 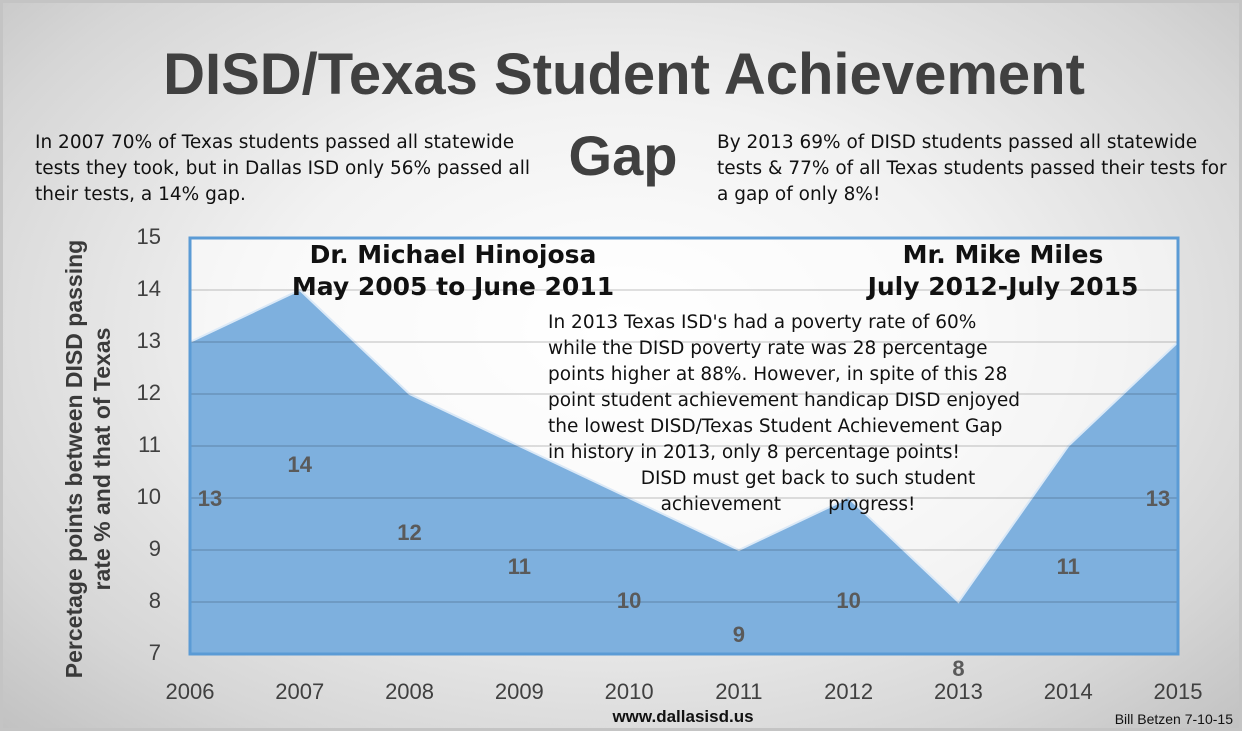 What do you see at coordinates (148, 236) in the screenshot?
I see `y-tick-label: 15` at bounding box center [148, 236].